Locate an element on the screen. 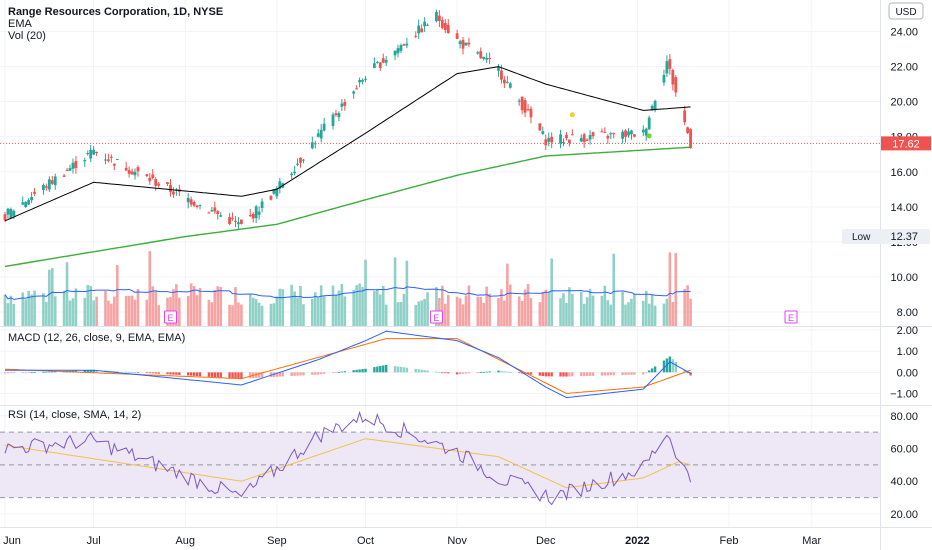  signal-dot-green is located at coordinates (649, 136).